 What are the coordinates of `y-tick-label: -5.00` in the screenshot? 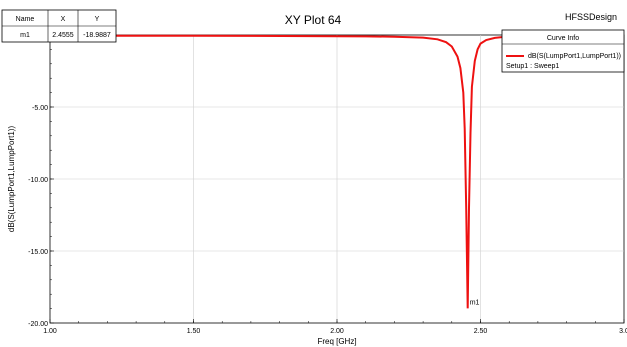 It's located at (40, 108).